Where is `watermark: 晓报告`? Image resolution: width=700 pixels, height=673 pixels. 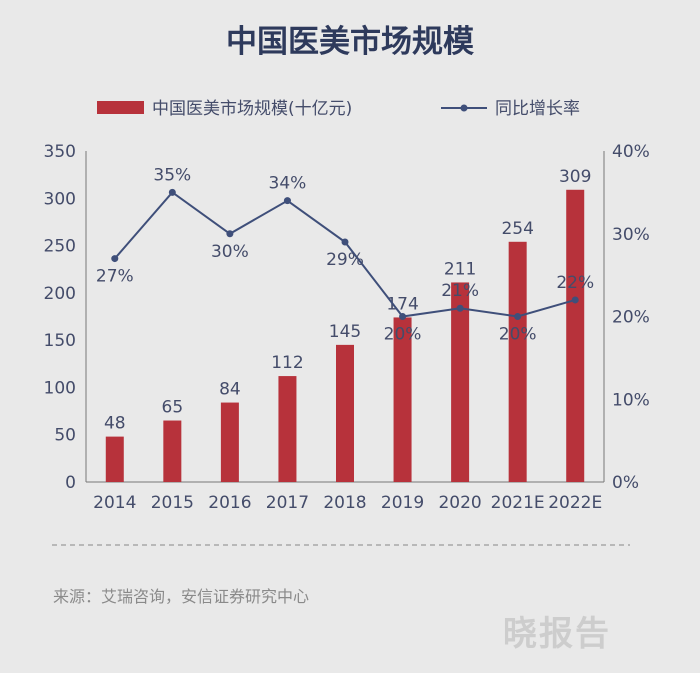
watermark: 晓报告 is located at coordinates (557, 634).